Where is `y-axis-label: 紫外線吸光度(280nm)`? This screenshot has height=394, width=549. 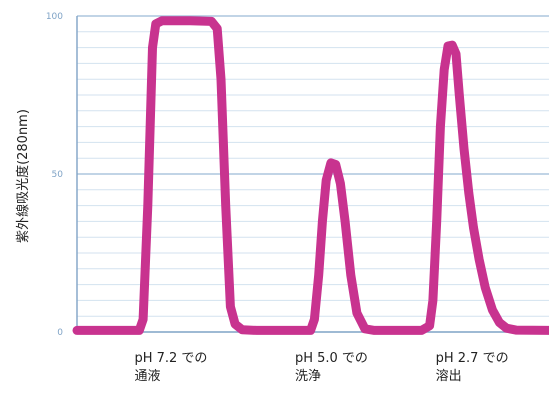 y-axis-label: 紫外線吸光度(280nm) is located at coordinates (23, 176).